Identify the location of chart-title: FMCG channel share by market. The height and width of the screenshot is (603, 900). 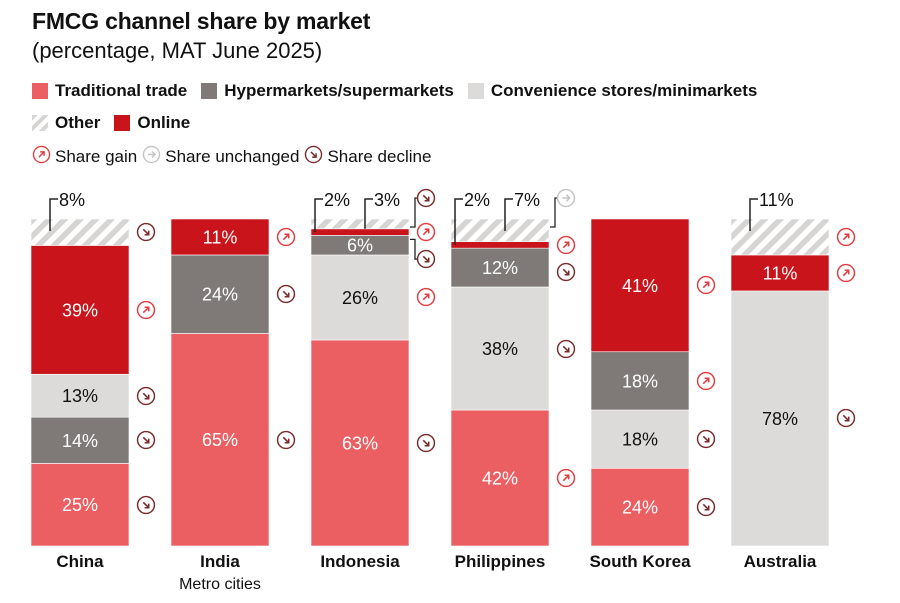
(201, 21).